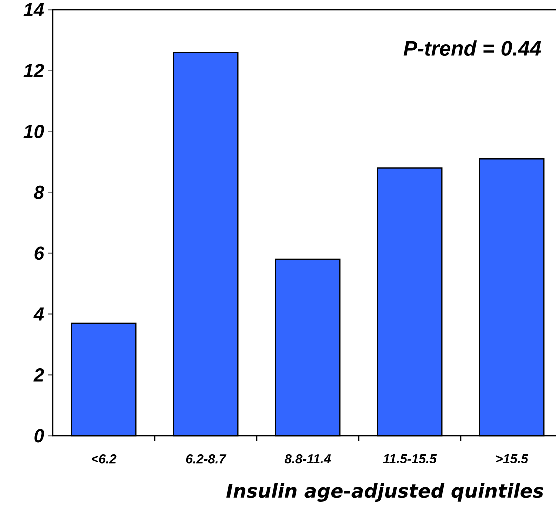  Describe the element at coordinates (39, 193) in the screenshot. I see `y-tick-label: 8` at that location.